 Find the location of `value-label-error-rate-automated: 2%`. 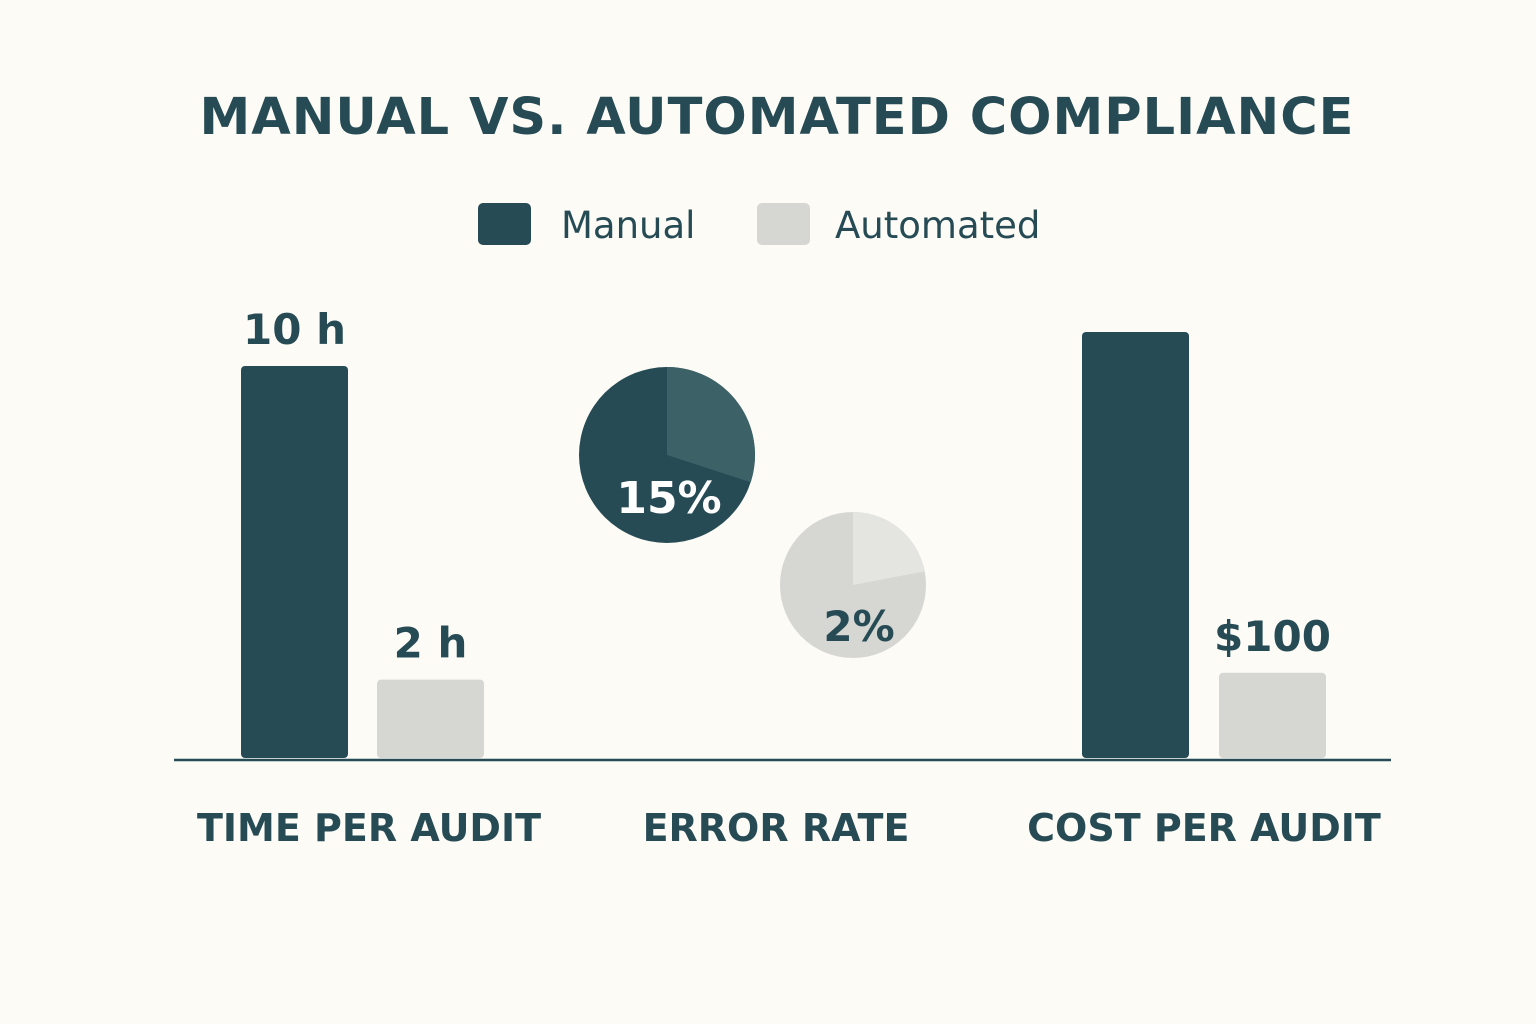

value-label-error-rate-automated: 2% is located at coordinates (858, 626).